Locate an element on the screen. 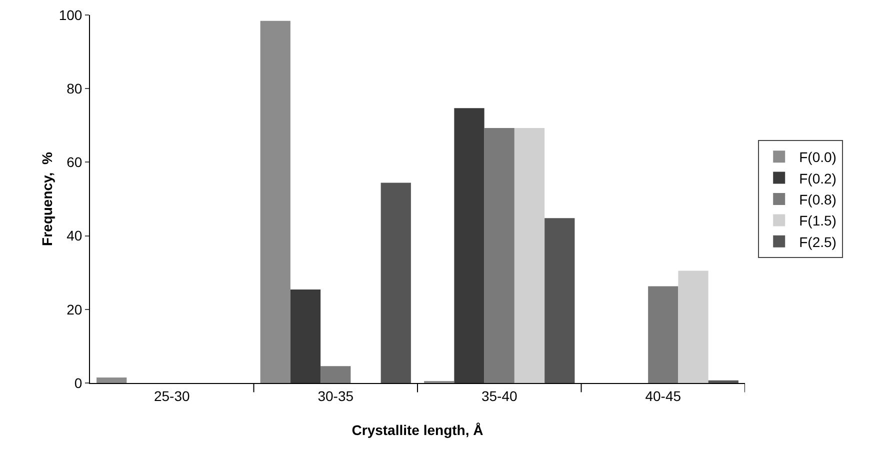 The width and height of the screenshot is (875, 453). x-tick-label: 30-35 is located at coordinates (336, 396).